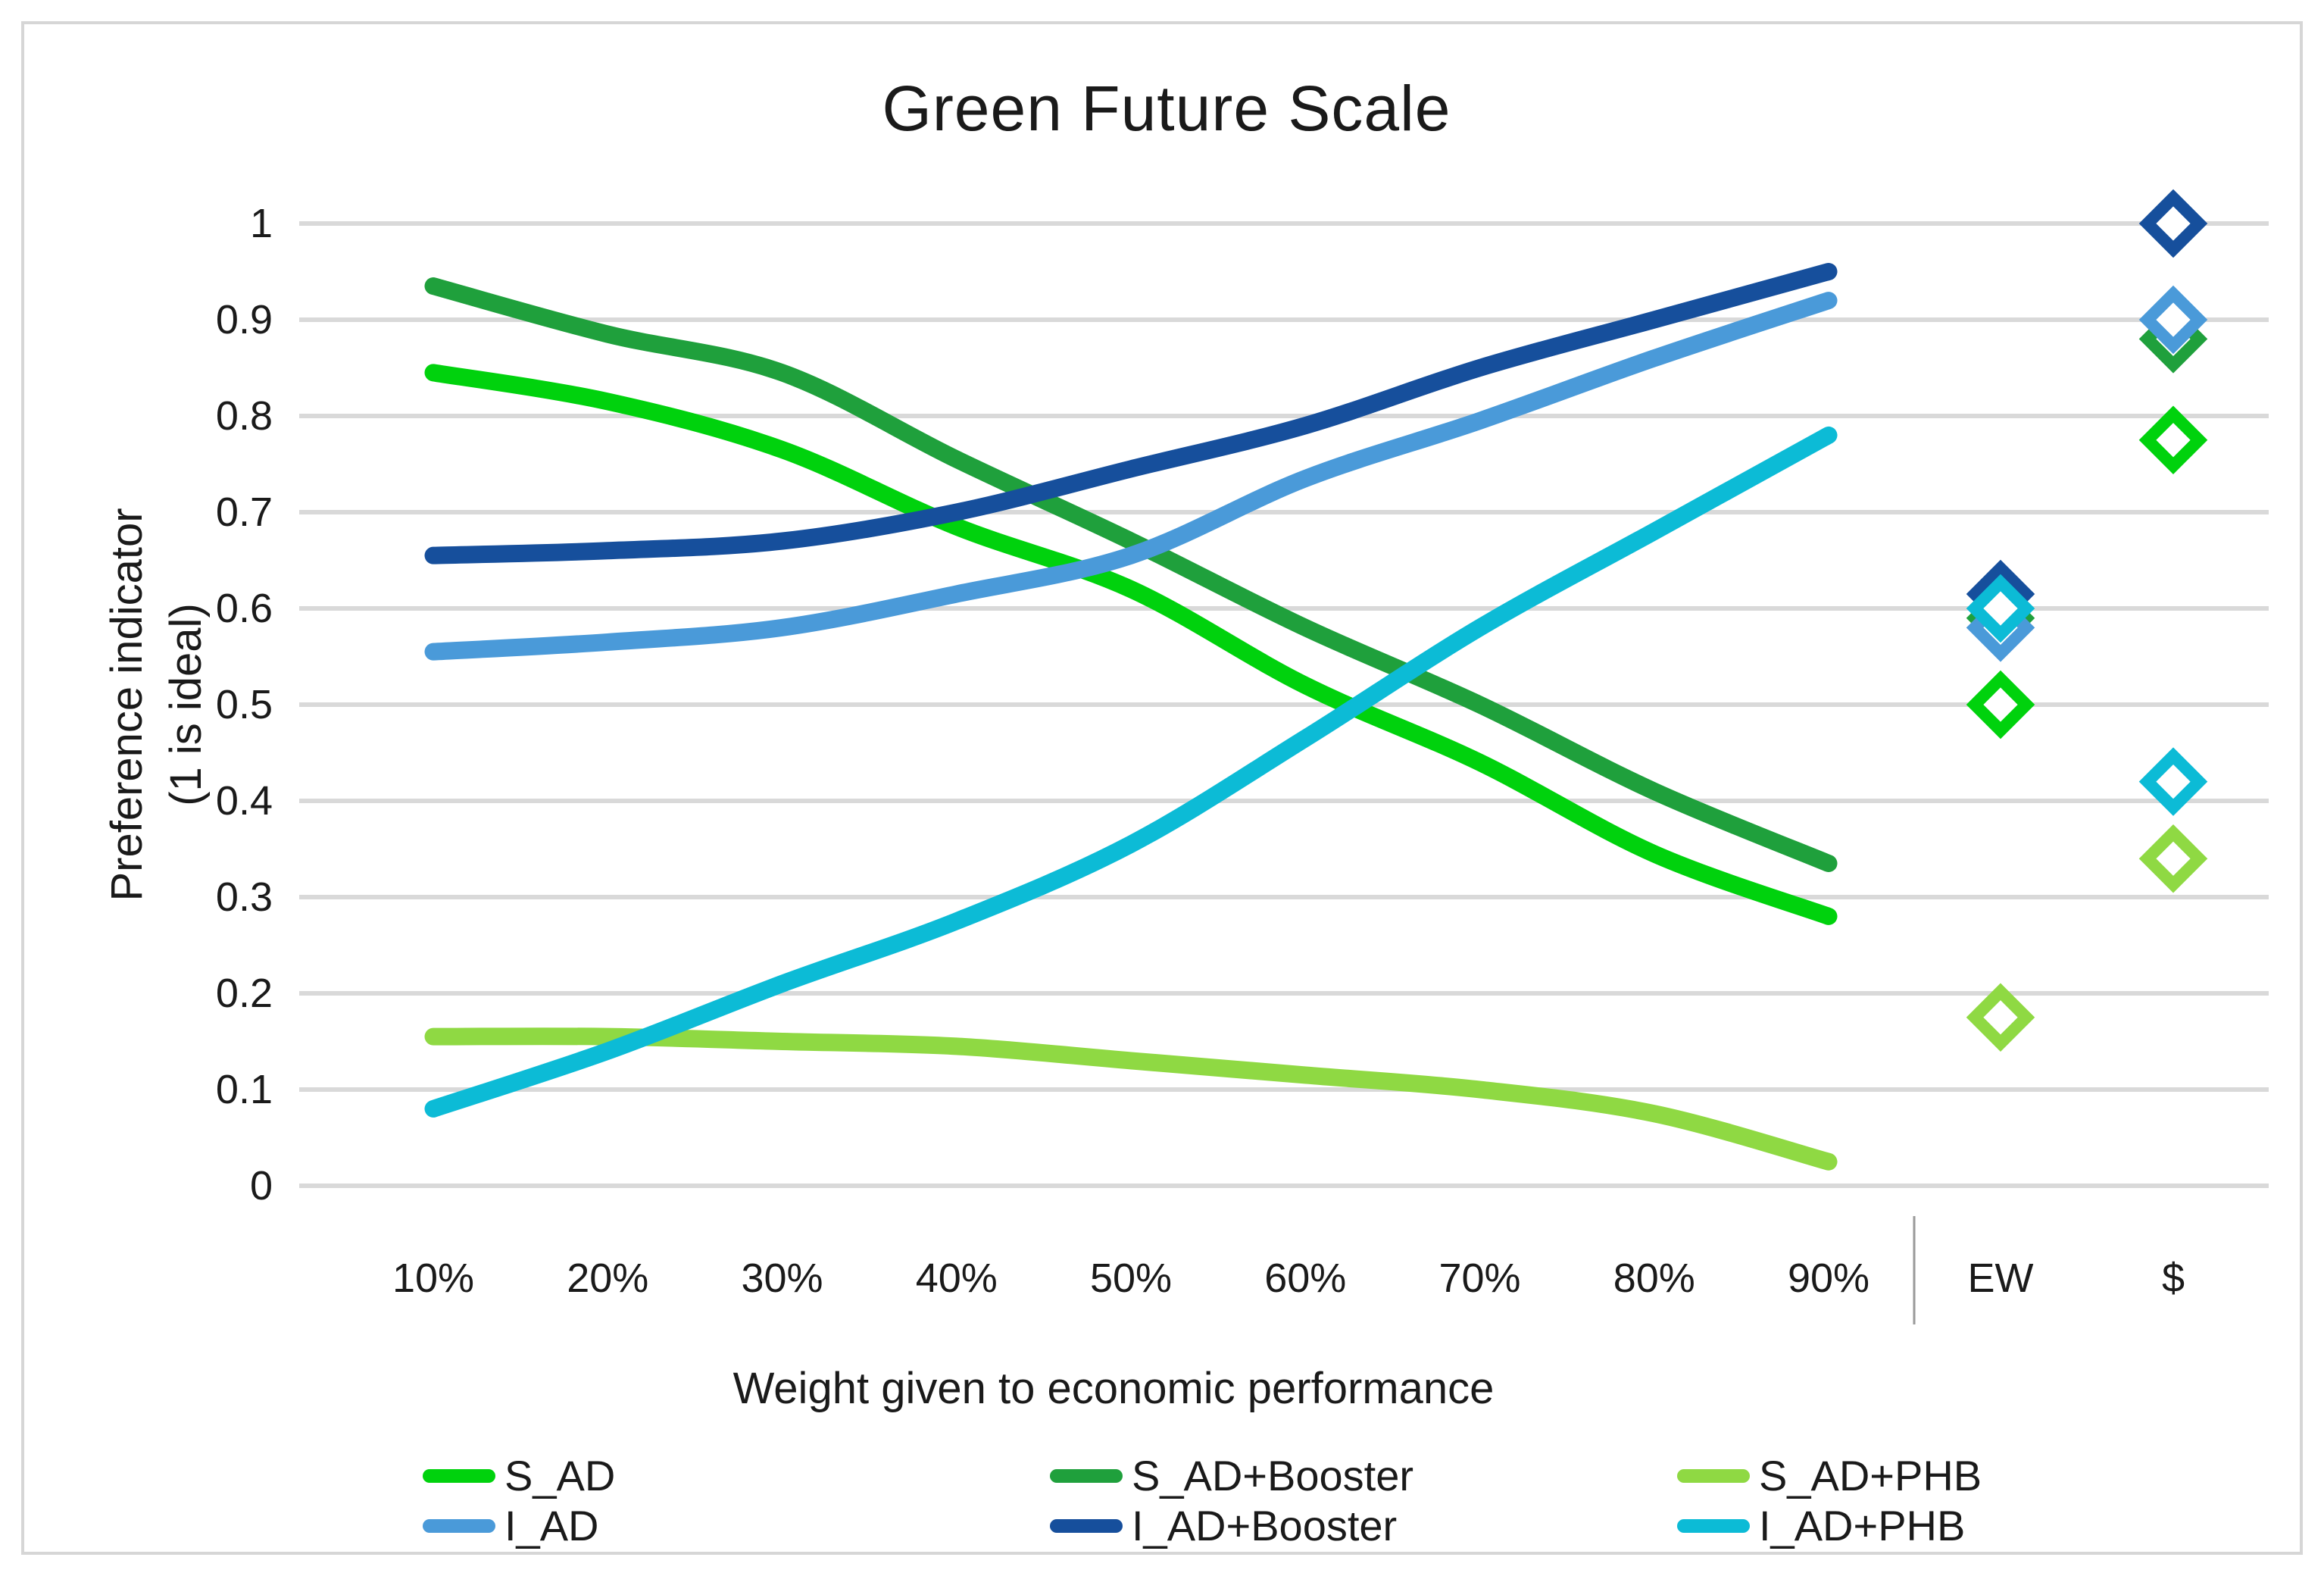 The width and height of the screenshot is (2324, 1576). I want to click on y-tick-label: 0.9, so click(244, 319).